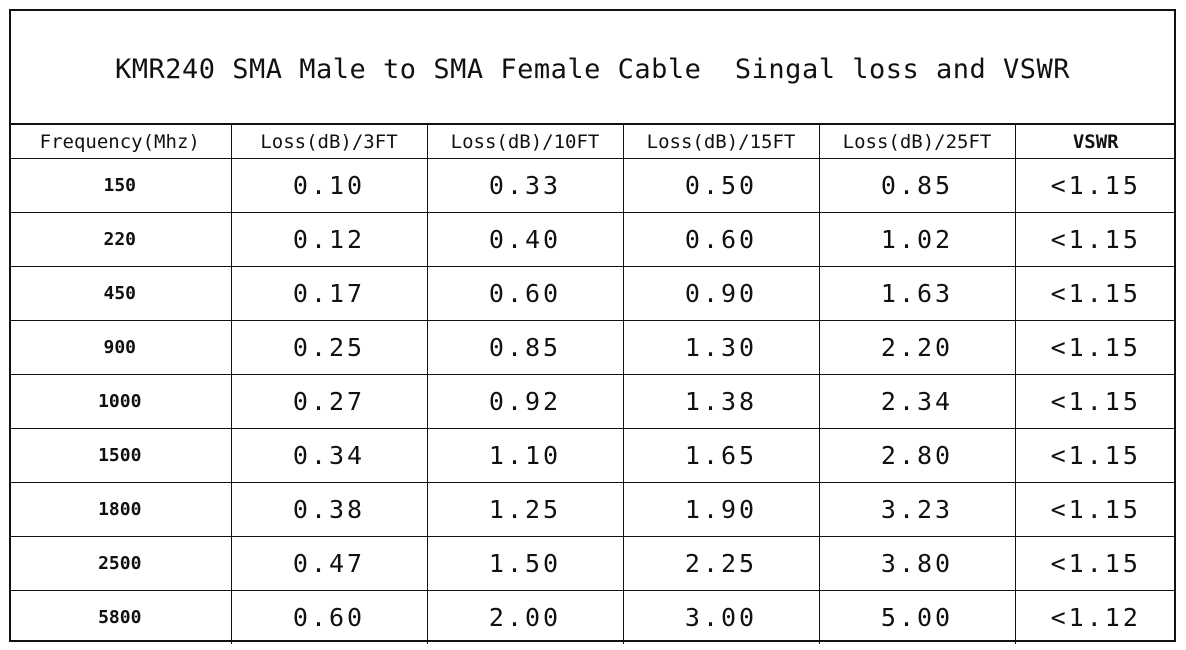 The height and width of the screenshot is (650, 1186). What do you see at coordinates (917, 617) in the screenshot?
I see `cell-loss-25ft: 5.00` at bounding box center [917, 617].